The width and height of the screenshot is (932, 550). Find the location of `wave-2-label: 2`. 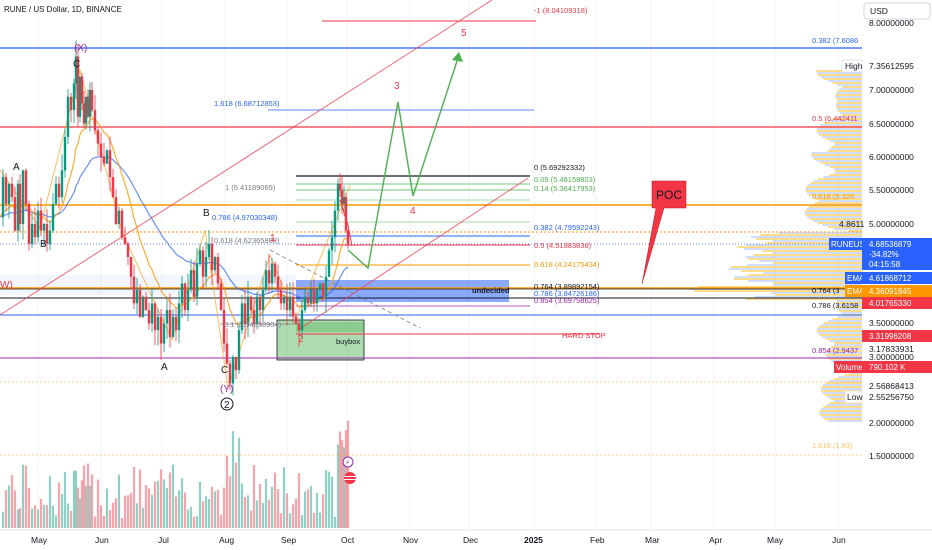

wave-2-label: 2 is located at coordinates (301, 339).